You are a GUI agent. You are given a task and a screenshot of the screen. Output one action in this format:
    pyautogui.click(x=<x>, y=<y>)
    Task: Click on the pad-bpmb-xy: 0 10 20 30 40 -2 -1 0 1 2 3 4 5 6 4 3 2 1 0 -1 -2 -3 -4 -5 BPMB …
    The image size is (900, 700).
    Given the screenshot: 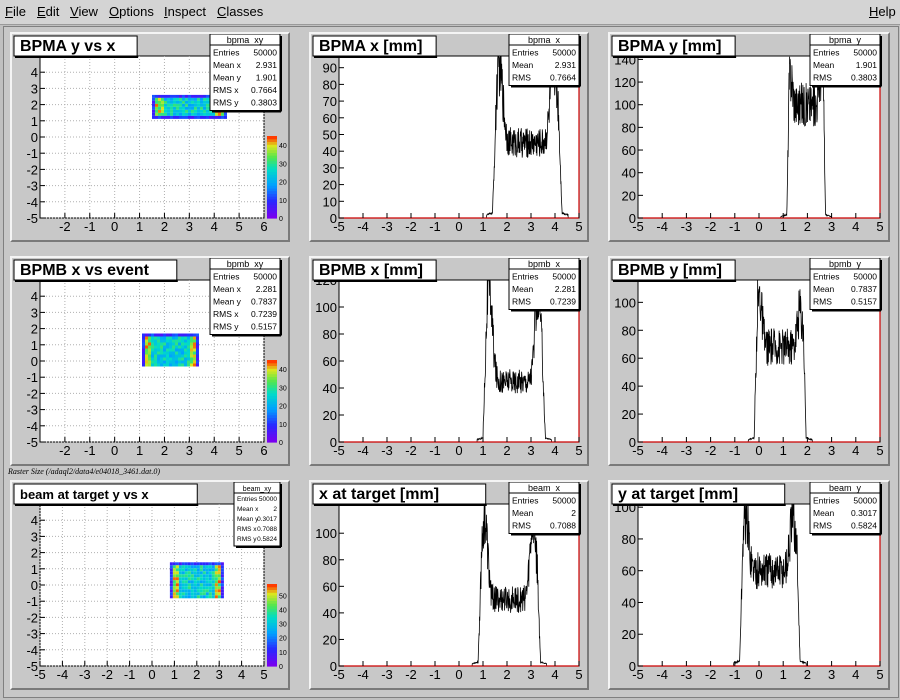 What is the action you would take?
    pyautogui.click(x=150, y=361)
    